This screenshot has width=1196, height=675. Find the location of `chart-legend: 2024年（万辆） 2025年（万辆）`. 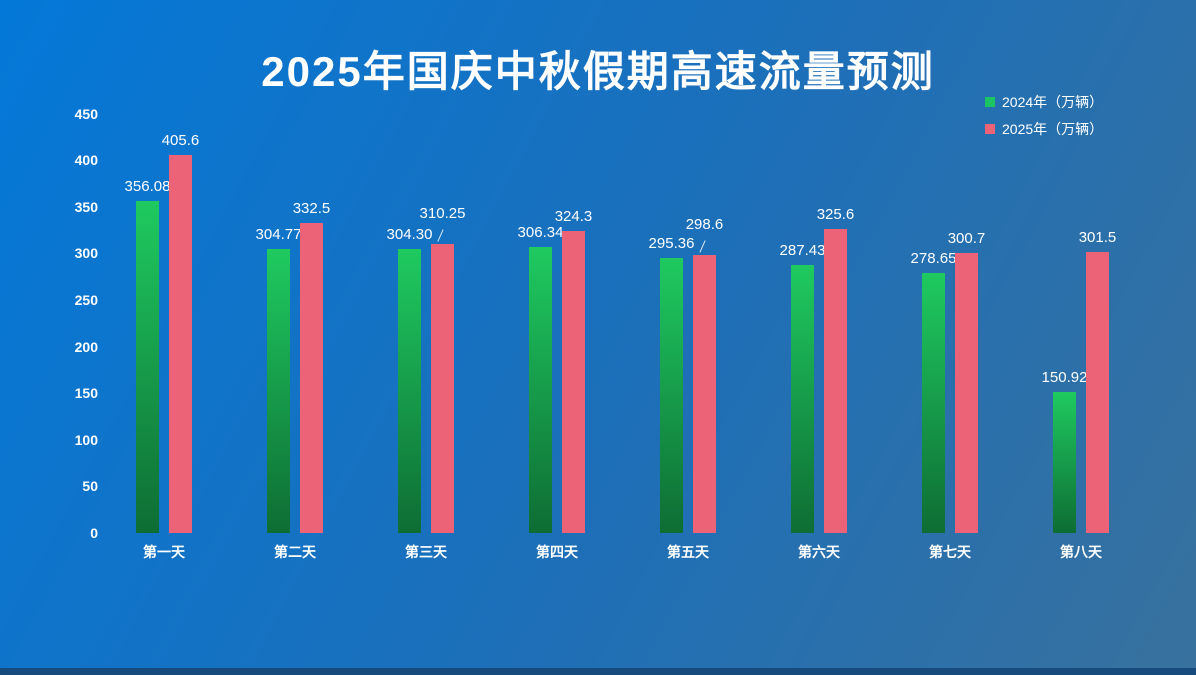

chart-legend: 2024年（万辆） 2025年（万辆） is located at coordinates (1044, 119).